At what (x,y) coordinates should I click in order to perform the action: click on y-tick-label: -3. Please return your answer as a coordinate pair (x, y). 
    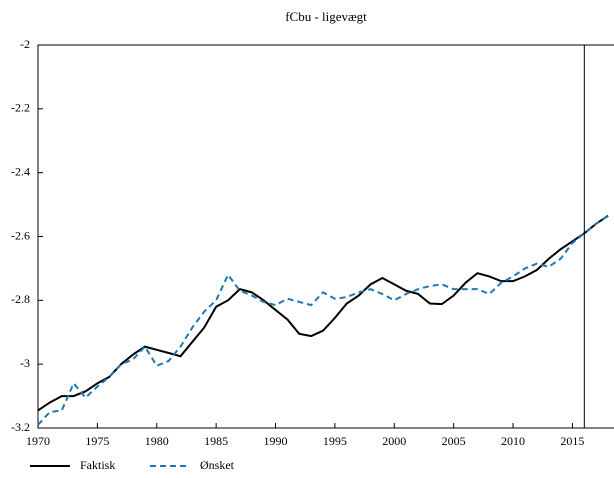
    Looking at the image, I should click on (25, 363).